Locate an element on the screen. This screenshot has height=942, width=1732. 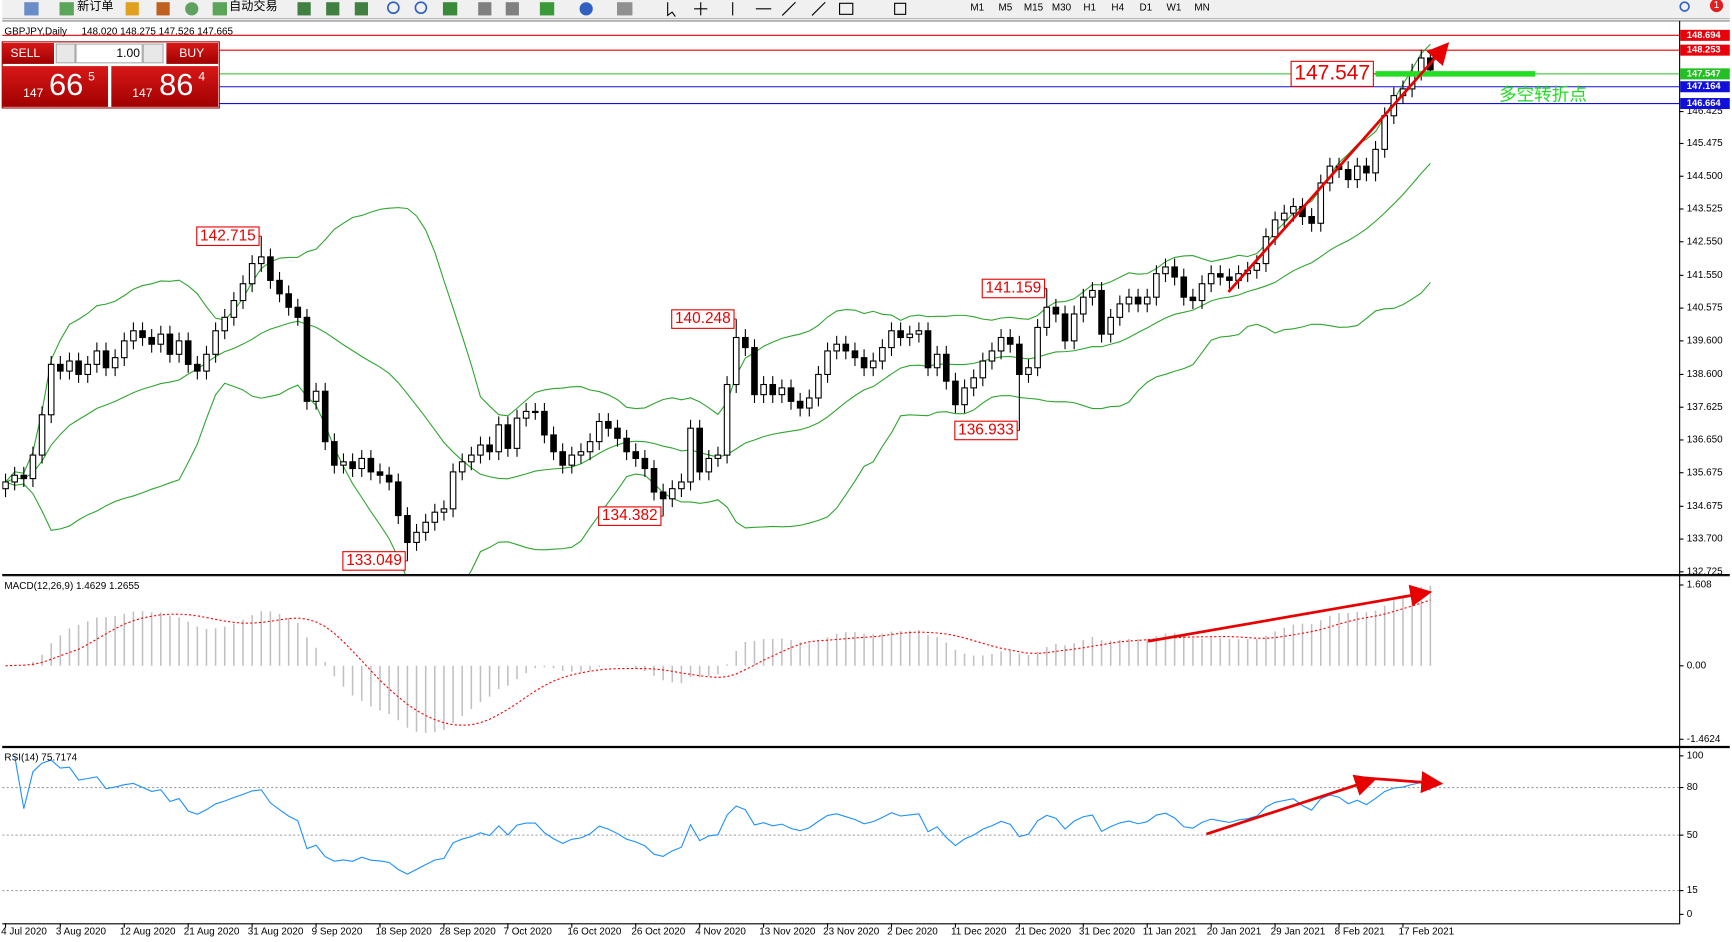
y-tick-label: 145.475 is located at coordinates (1705, 143).